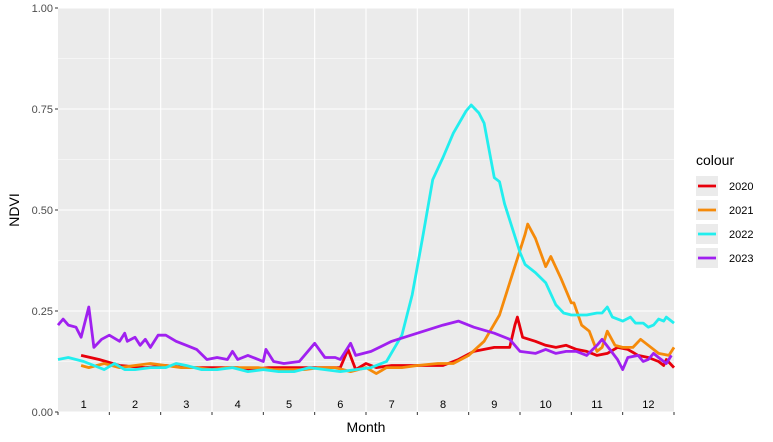 This screenshot has height=442, width=773. Describe the element at coordinates (42, 312) in the screenshot. I see `y-tick-label: 0.25` at that location.